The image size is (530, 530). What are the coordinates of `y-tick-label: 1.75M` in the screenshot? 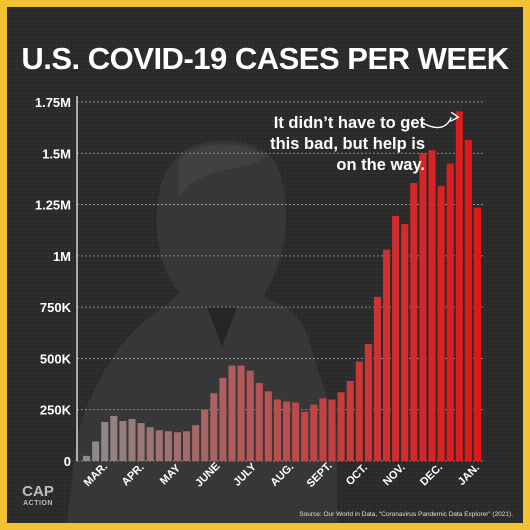 It's located at (53, 102).